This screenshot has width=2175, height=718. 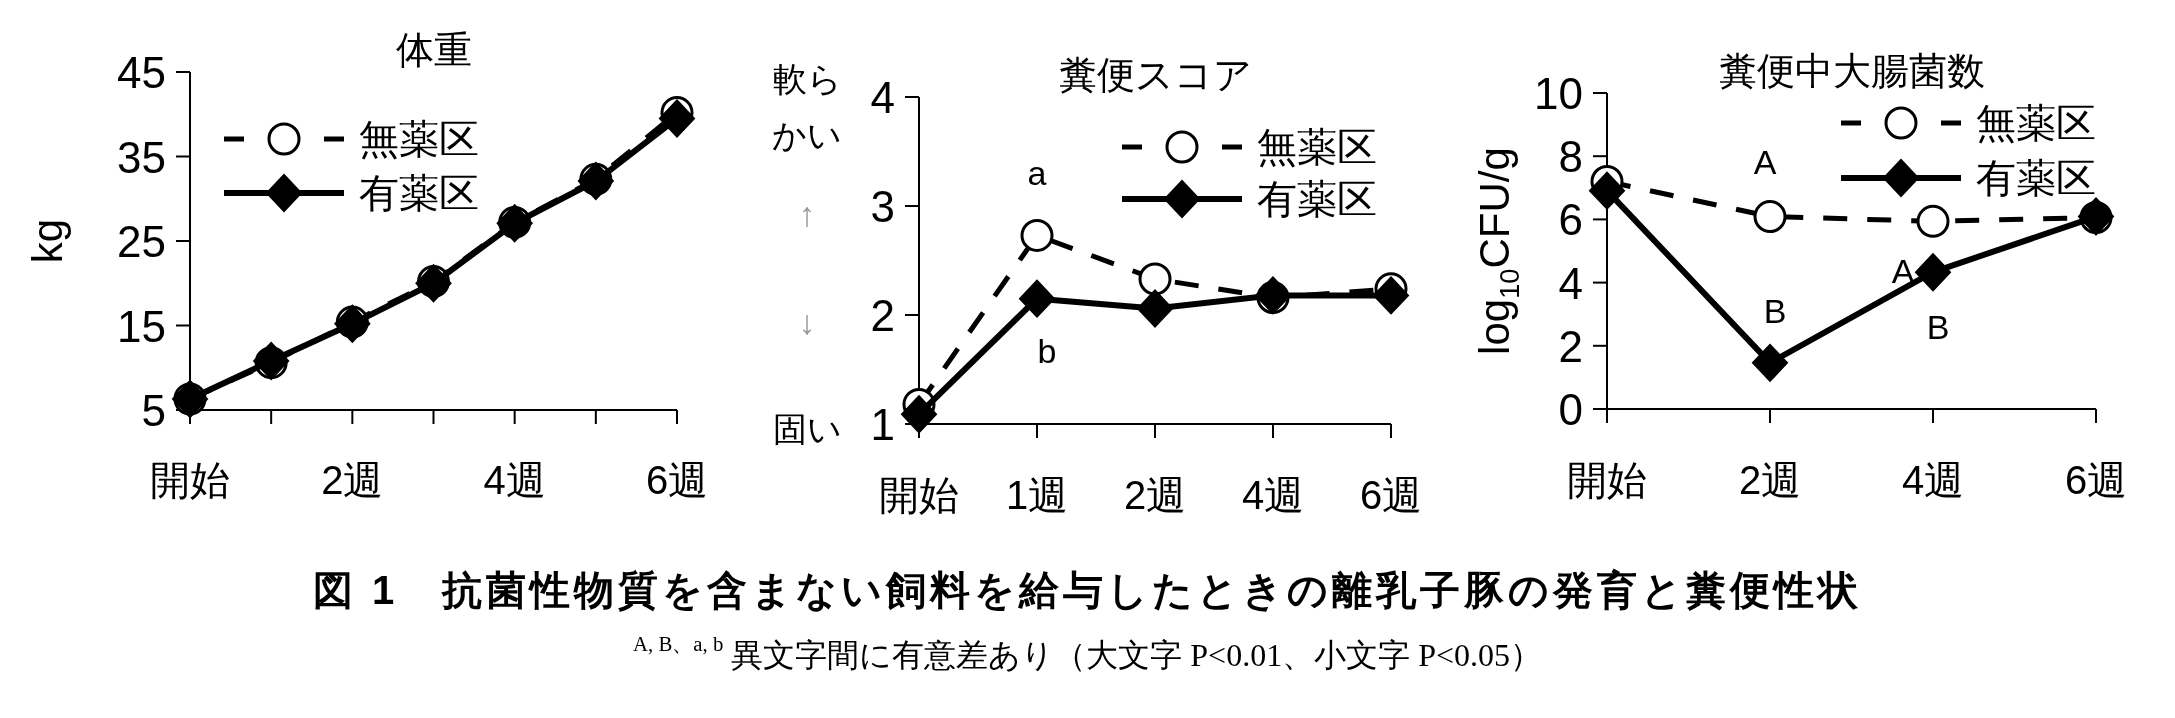 I want to click on y-tick-label: 10, so click(x=1558, y=93).